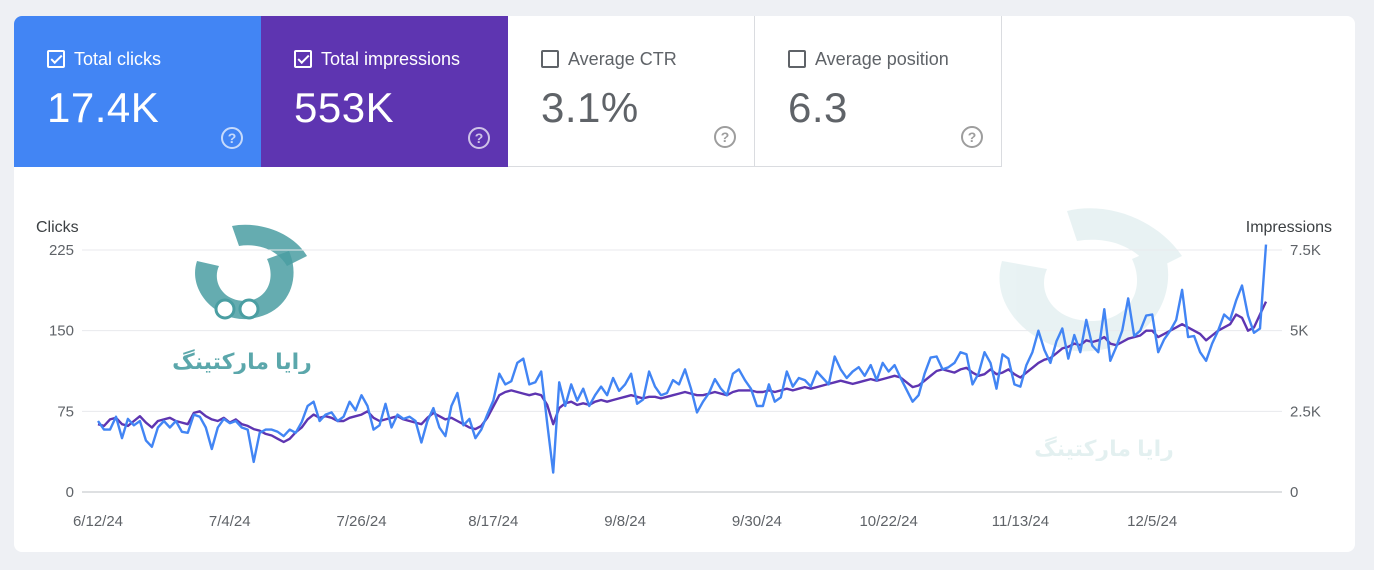 The height and width of the screenshot is (570, 1374). I want to click on metric-value: 3.1%, so click(590, 107).